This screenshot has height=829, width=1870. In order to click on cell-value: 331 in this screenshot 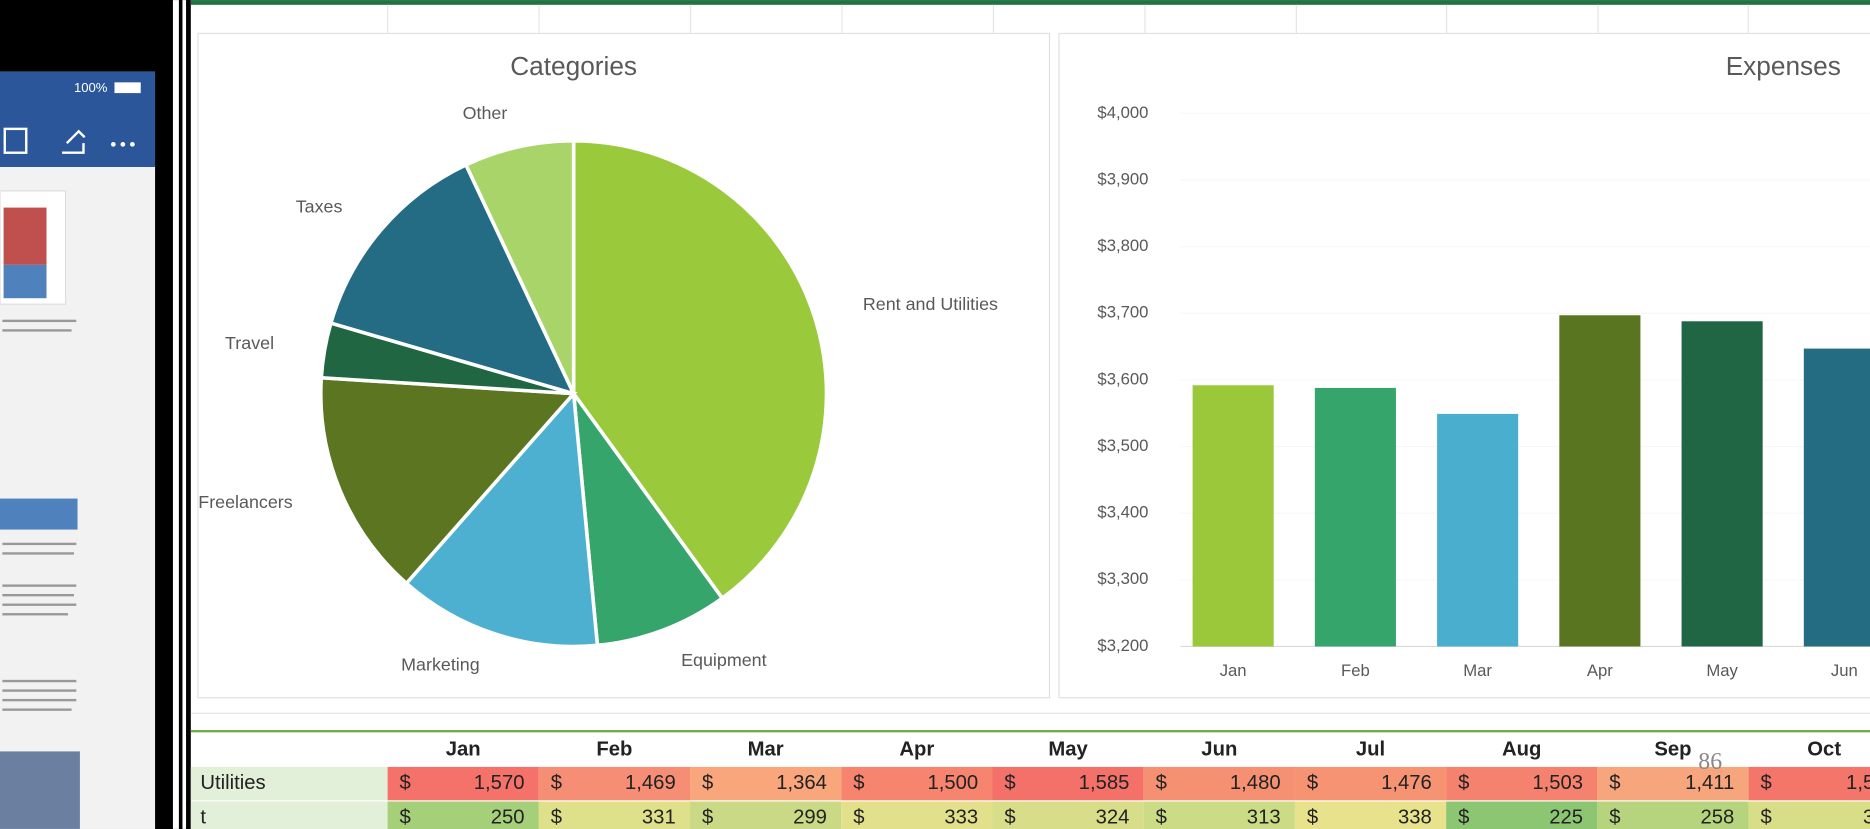, I will do `click(659, 818)`.